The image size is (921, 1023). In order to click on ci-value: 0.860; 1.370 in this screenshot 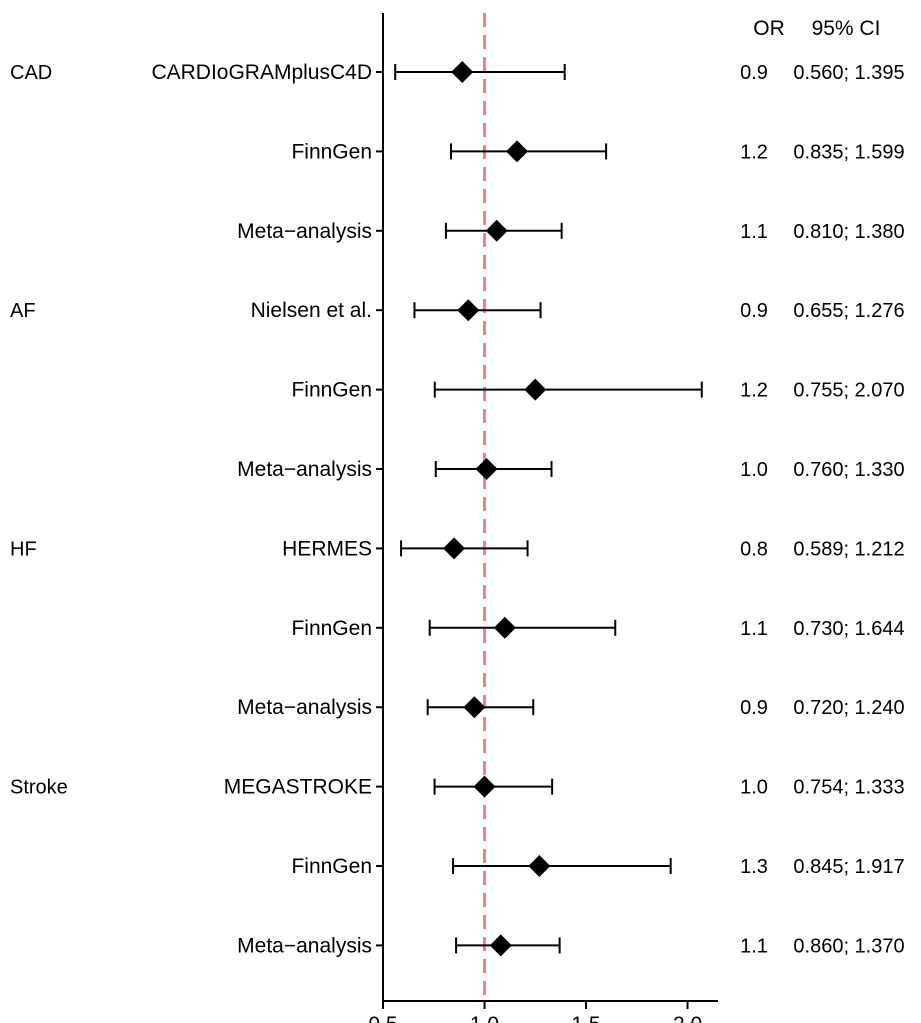, I will do `click(848, 946)`.